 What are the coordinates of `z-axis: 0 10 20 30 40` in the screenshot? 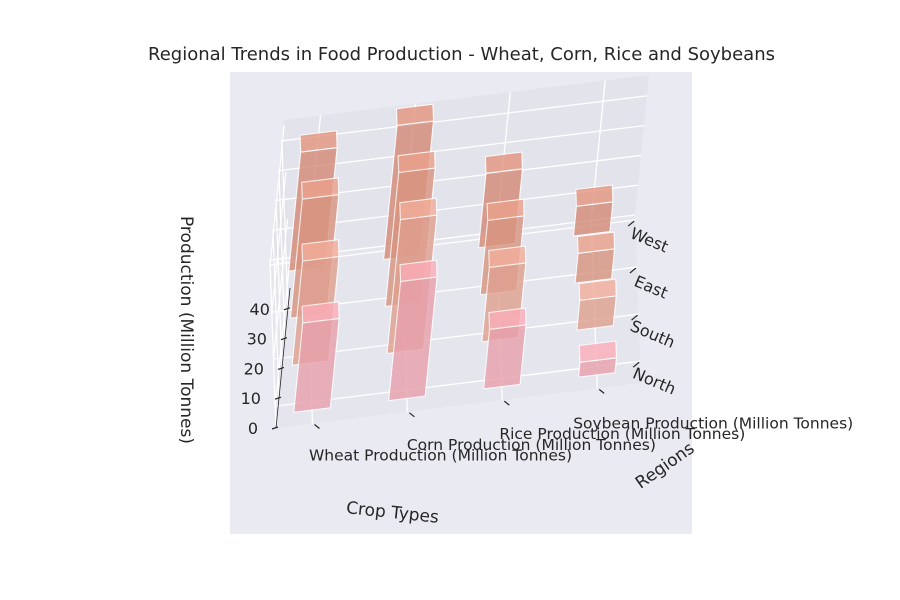 It's located at (266, 362).